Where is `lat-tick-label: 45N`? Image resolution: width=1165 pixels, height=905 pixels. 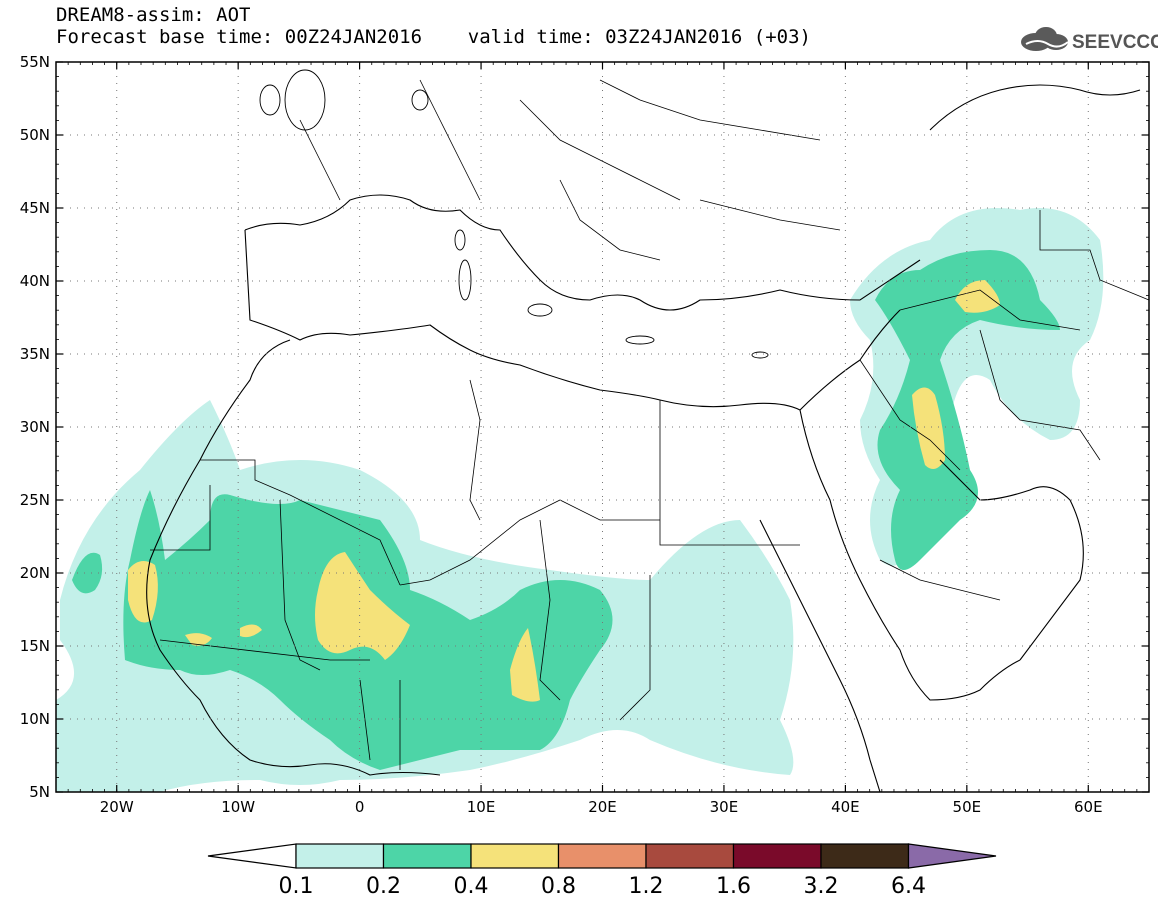 lat-tick-label: 45N is located at coordinates (35, 208).